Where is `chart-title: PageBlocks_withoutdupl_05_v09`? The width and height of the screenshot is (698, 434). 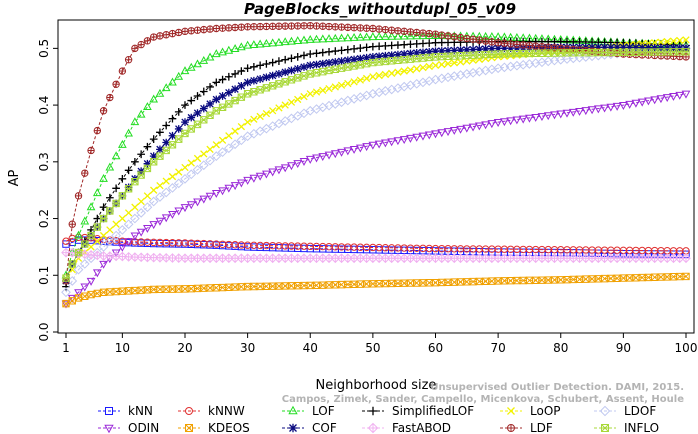
chart-title: PageBlocks_withoutdupl_05_v09 is located at coordinates (380, 9).